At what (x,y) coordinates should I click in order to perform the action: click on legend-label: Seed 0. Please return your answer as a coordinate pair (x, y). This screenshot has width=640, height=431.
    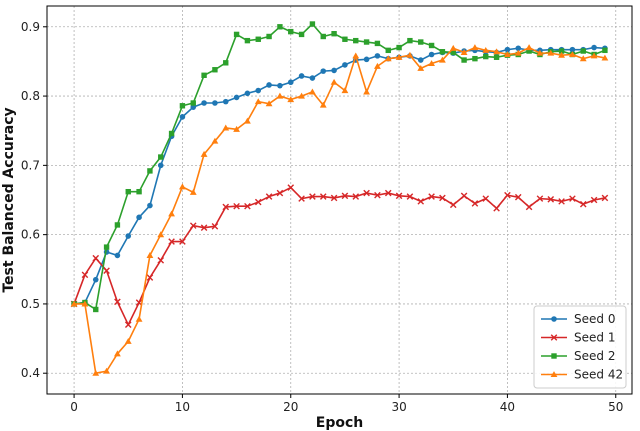
    Looking at the image, I should click on (594, 319).